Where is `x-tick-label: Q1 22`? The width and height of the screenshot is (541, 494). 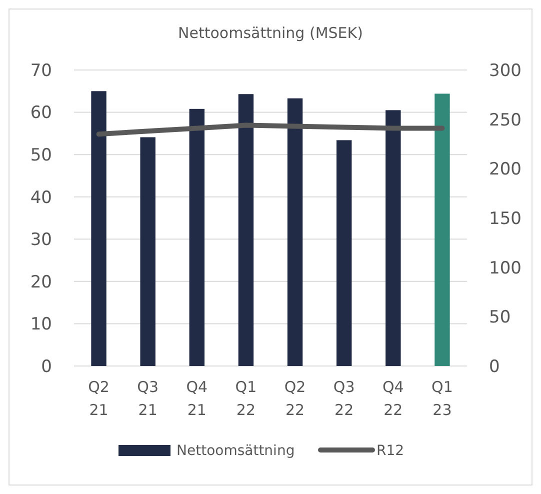 x-tick-label: Q1 22 is located at coordinates (246, 398).